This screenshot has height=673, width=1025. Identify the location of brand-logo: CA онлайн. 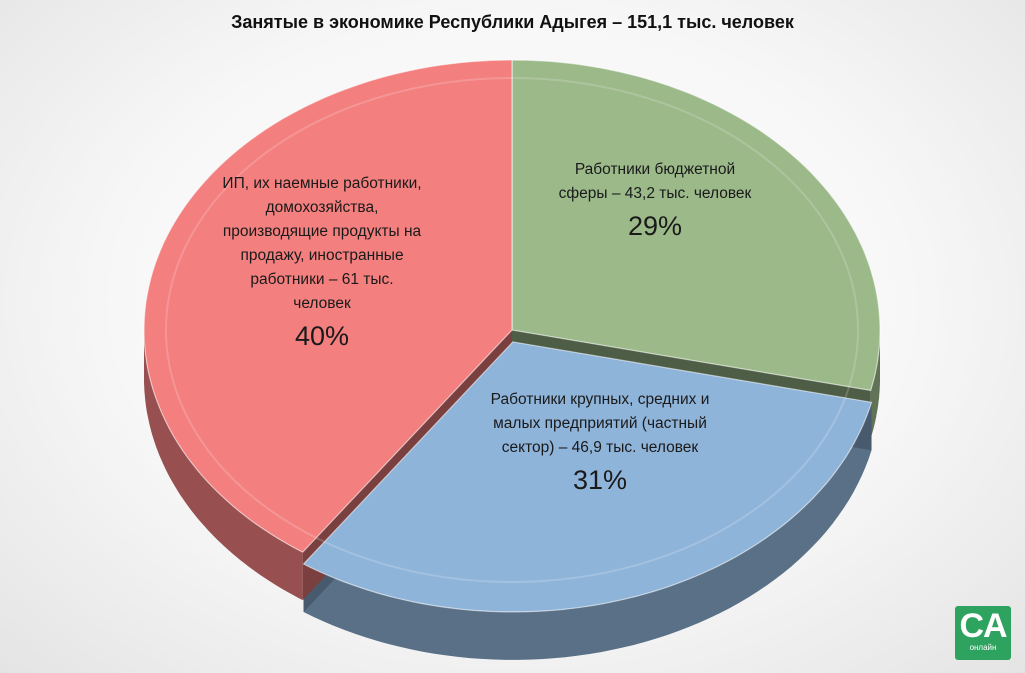
(983, 633).